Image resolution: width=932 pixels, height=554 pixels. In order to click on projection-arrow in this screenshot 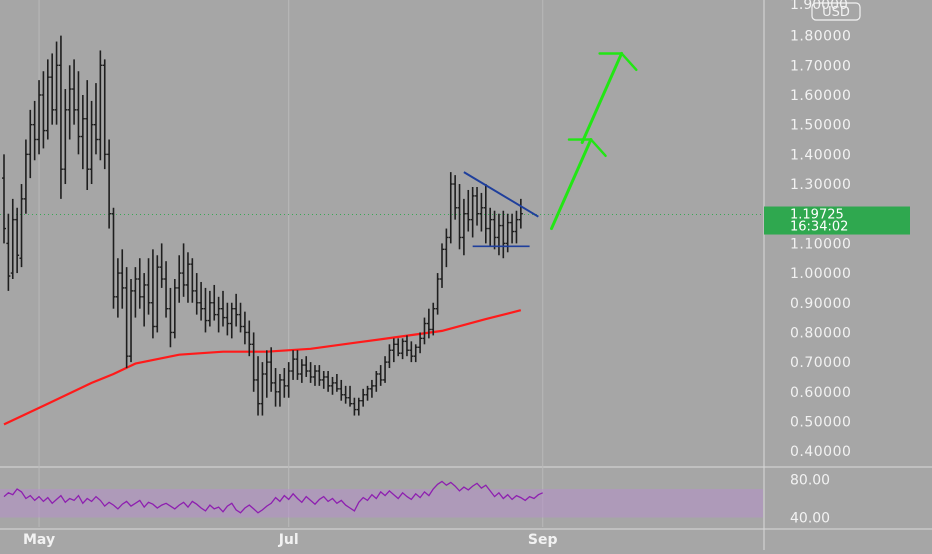, I will do `click(609, 97)`.